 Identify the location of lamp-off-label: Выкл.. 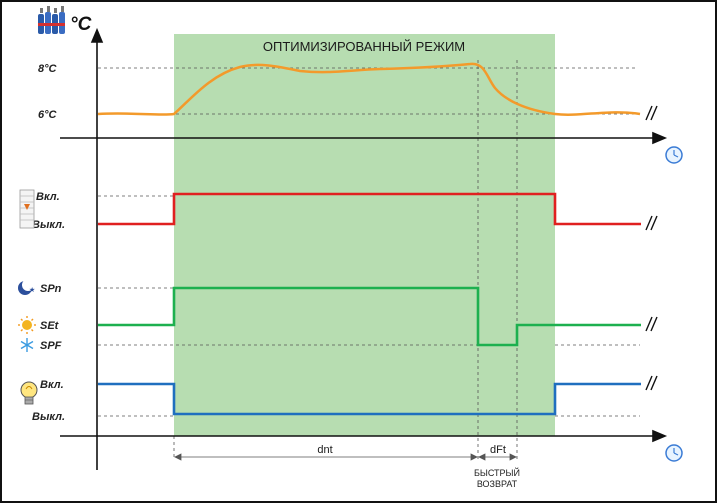
(48, 417).